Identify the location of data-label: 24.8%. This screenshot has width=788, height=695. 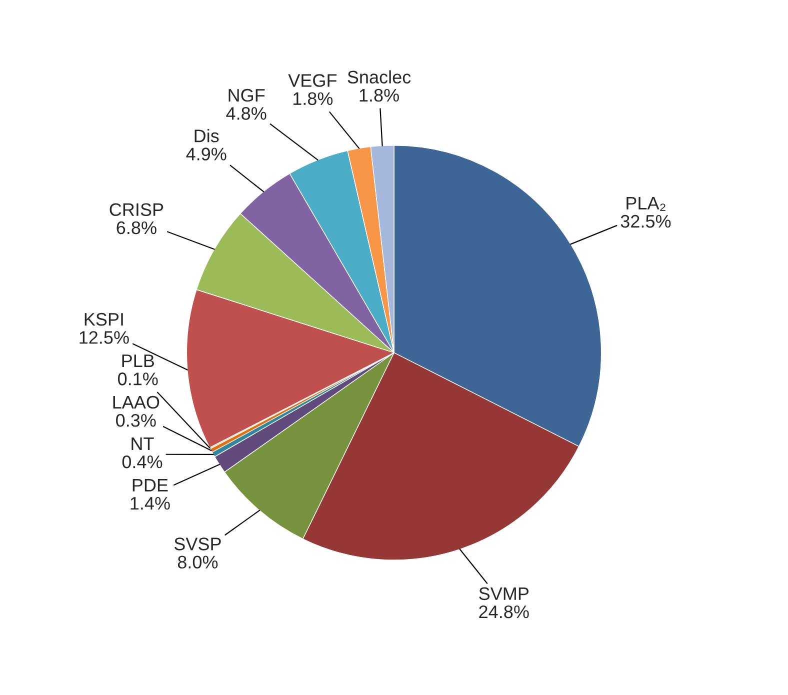
(504, 611).